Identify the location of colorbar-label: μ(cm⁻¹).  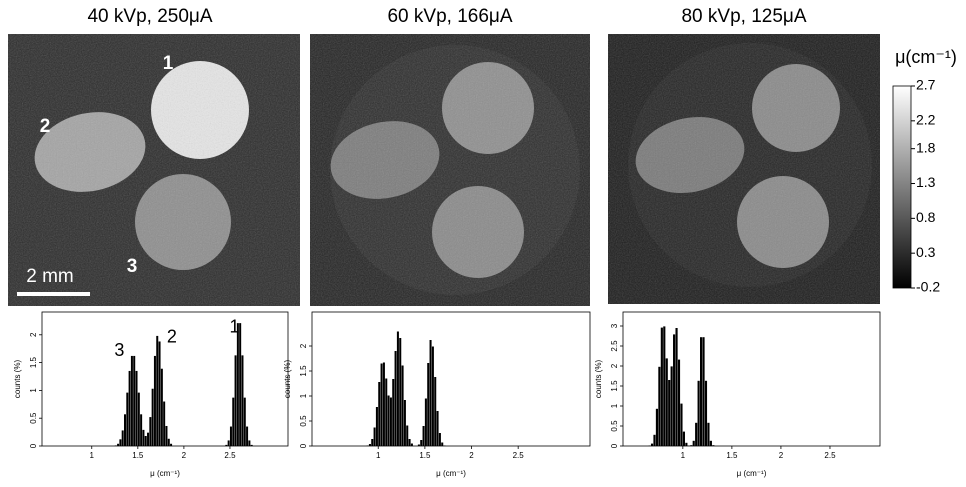
(926, 57).